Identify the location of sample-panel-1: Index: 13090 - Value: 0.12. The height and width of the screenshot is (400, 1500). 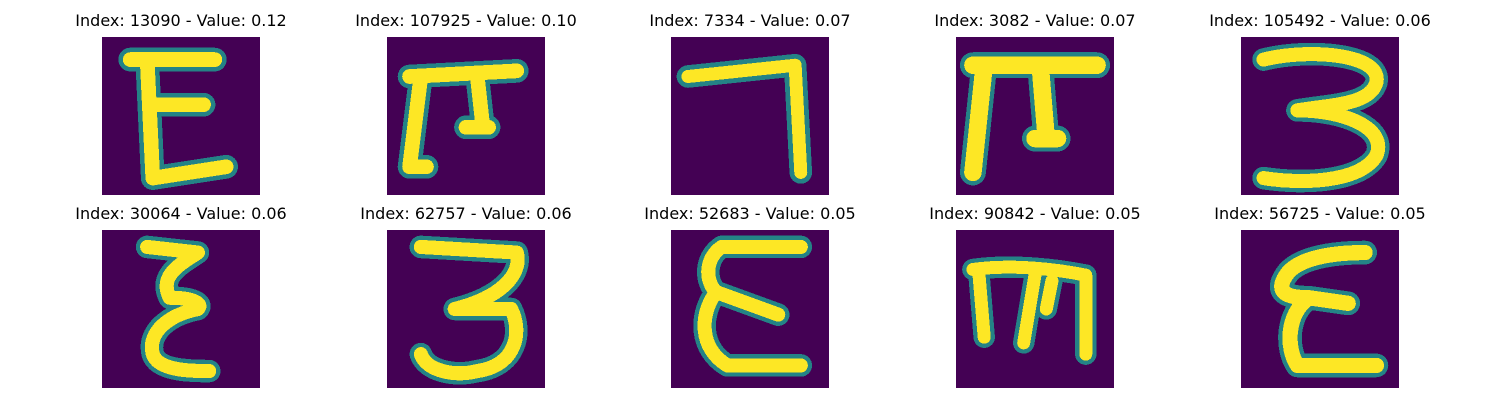
(181, 104).